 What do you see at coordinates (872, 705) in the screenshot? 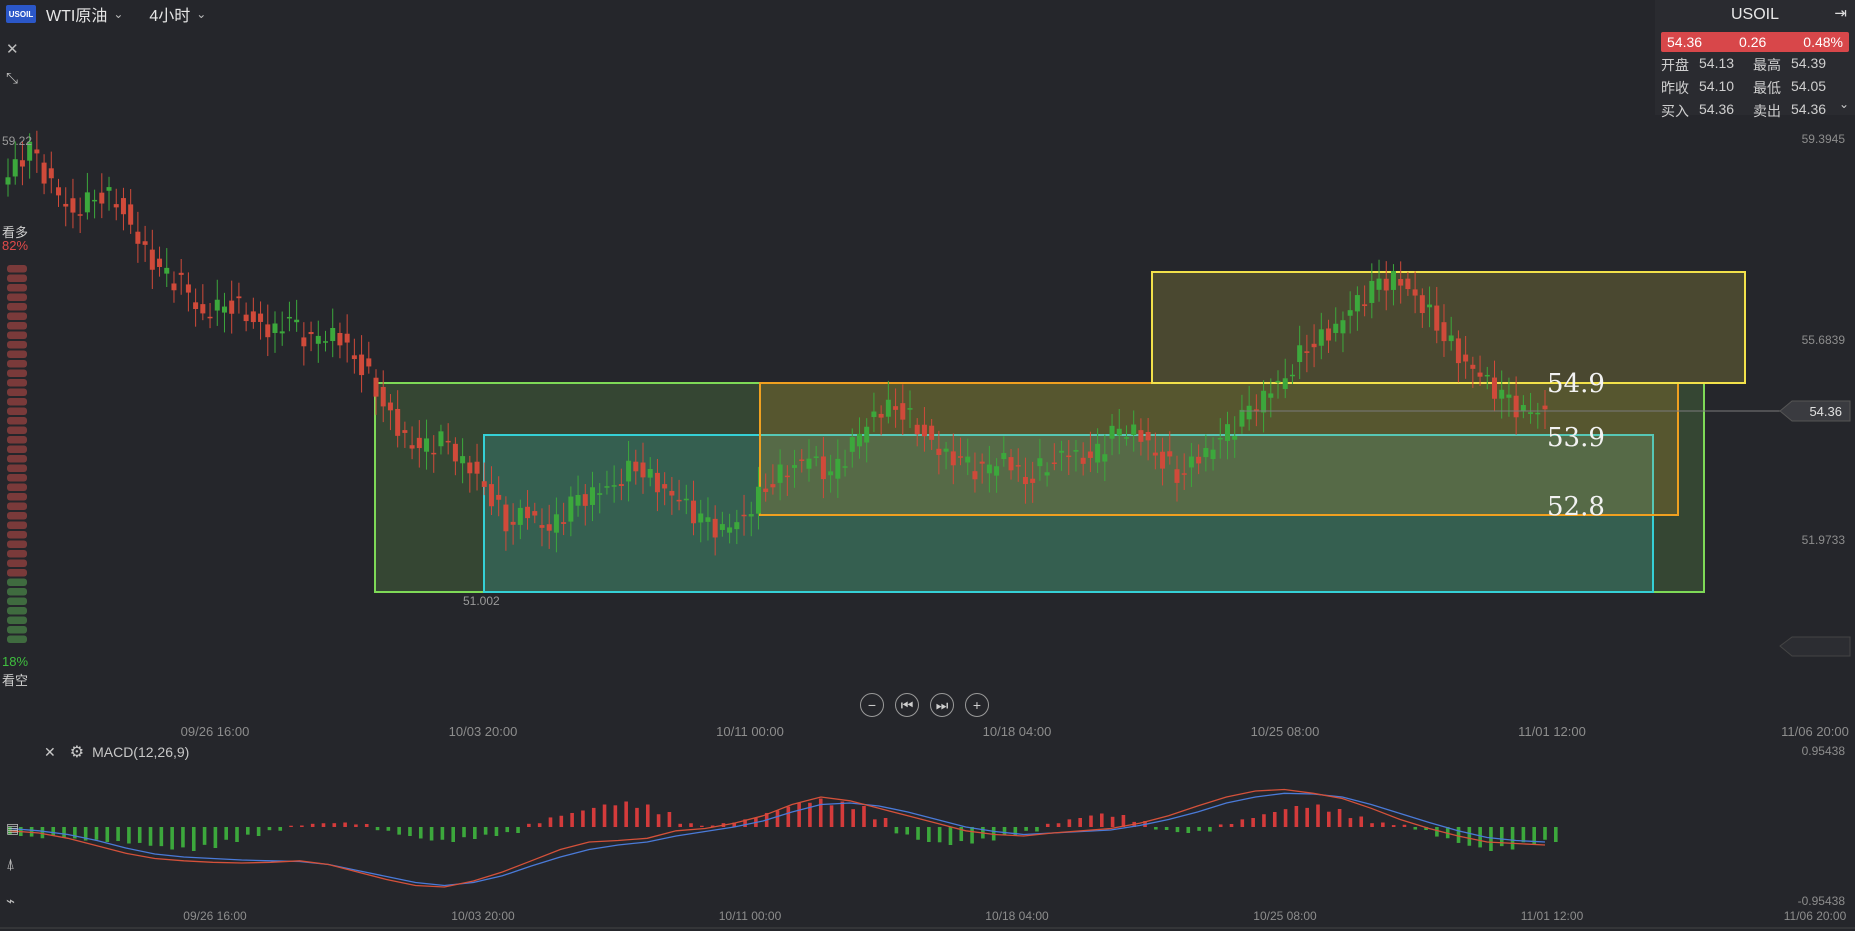
I see `zoom-out-button: −` at bounding box center [872, 705].